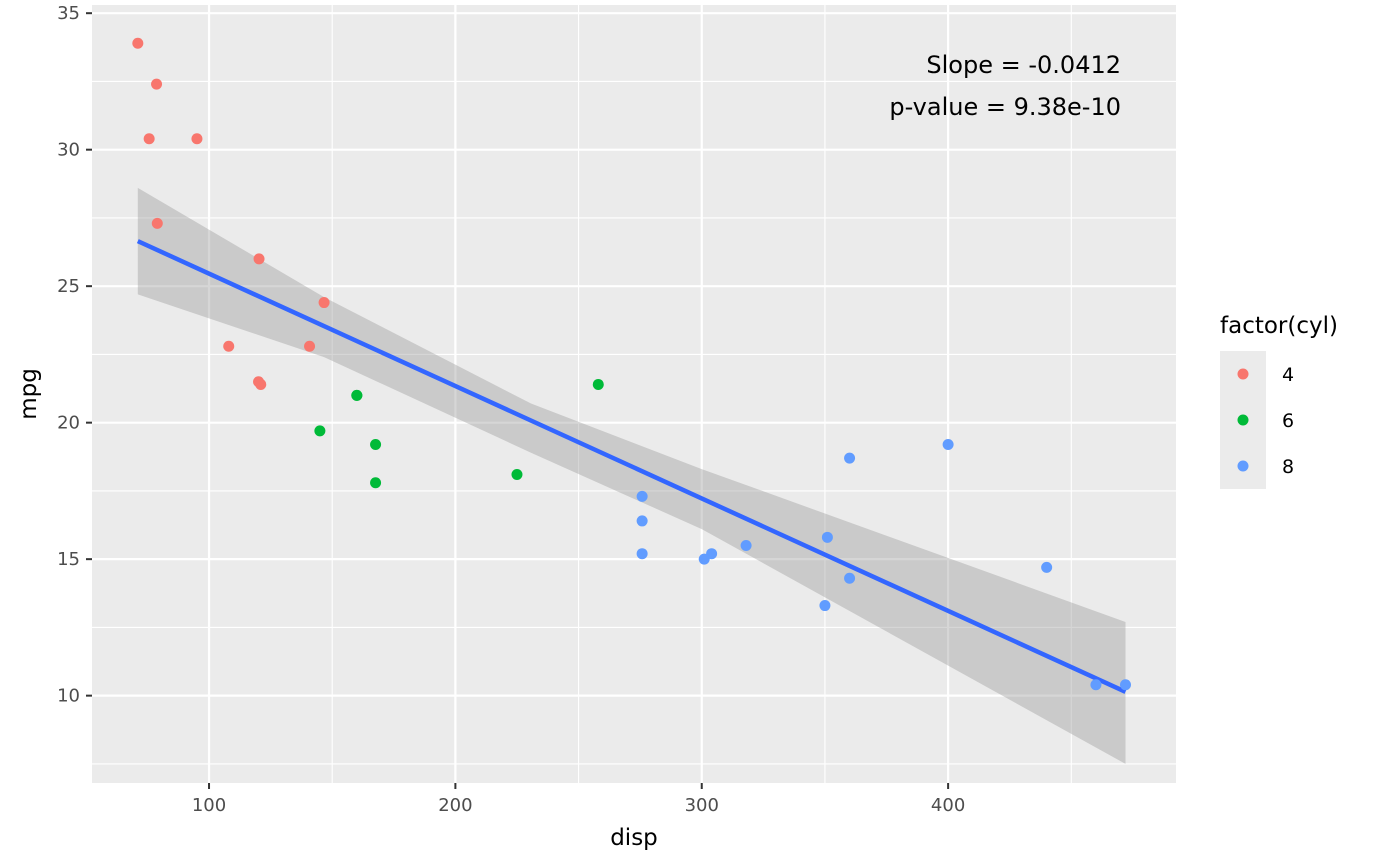 The image size is (1400, 866). Describe the element at coordinates (455, 805) in the screenshot. I see `x-tick-label: 200` at that location.